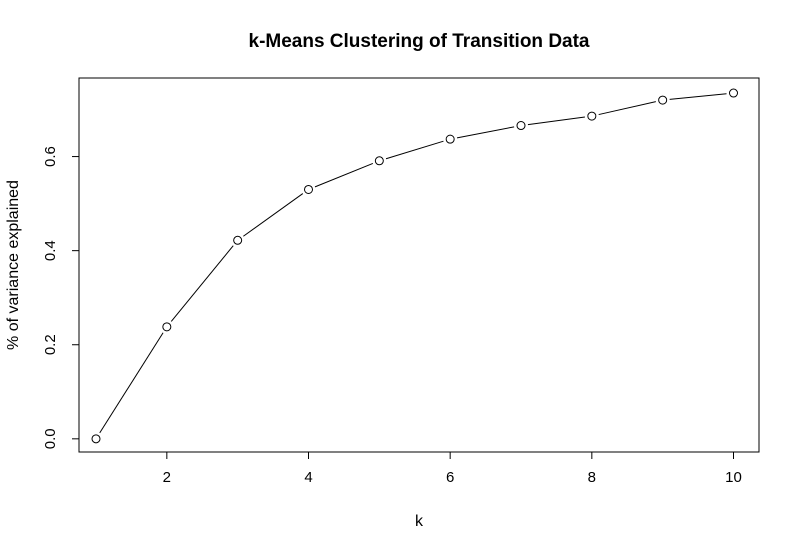  What do you see at coordinates (60, 297) in the screenshot?
I see `y-axis: 0.0 0.2 0.4 0.6` at bounding box center [60, 297].